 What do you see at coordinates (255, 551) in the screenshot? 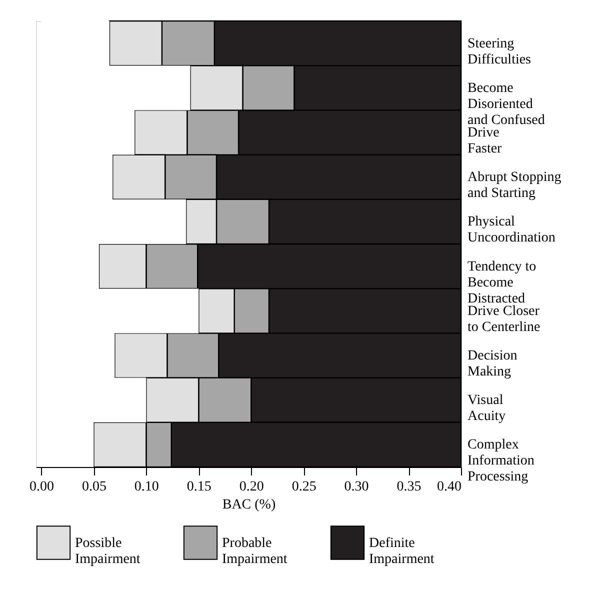
I see `legend-label: Probable Impairment` at bounding box center [255, 551].